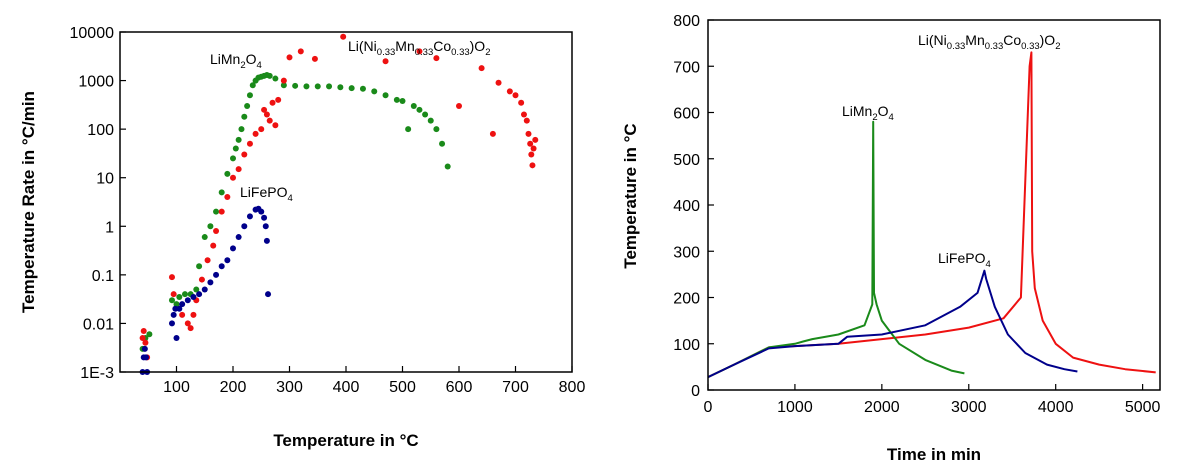 This screenshot has height=468, width=1200. Describe the element at coordinates (1056, 407) in the screenshot. I see `right-x-tick-label: 4000` at that location.